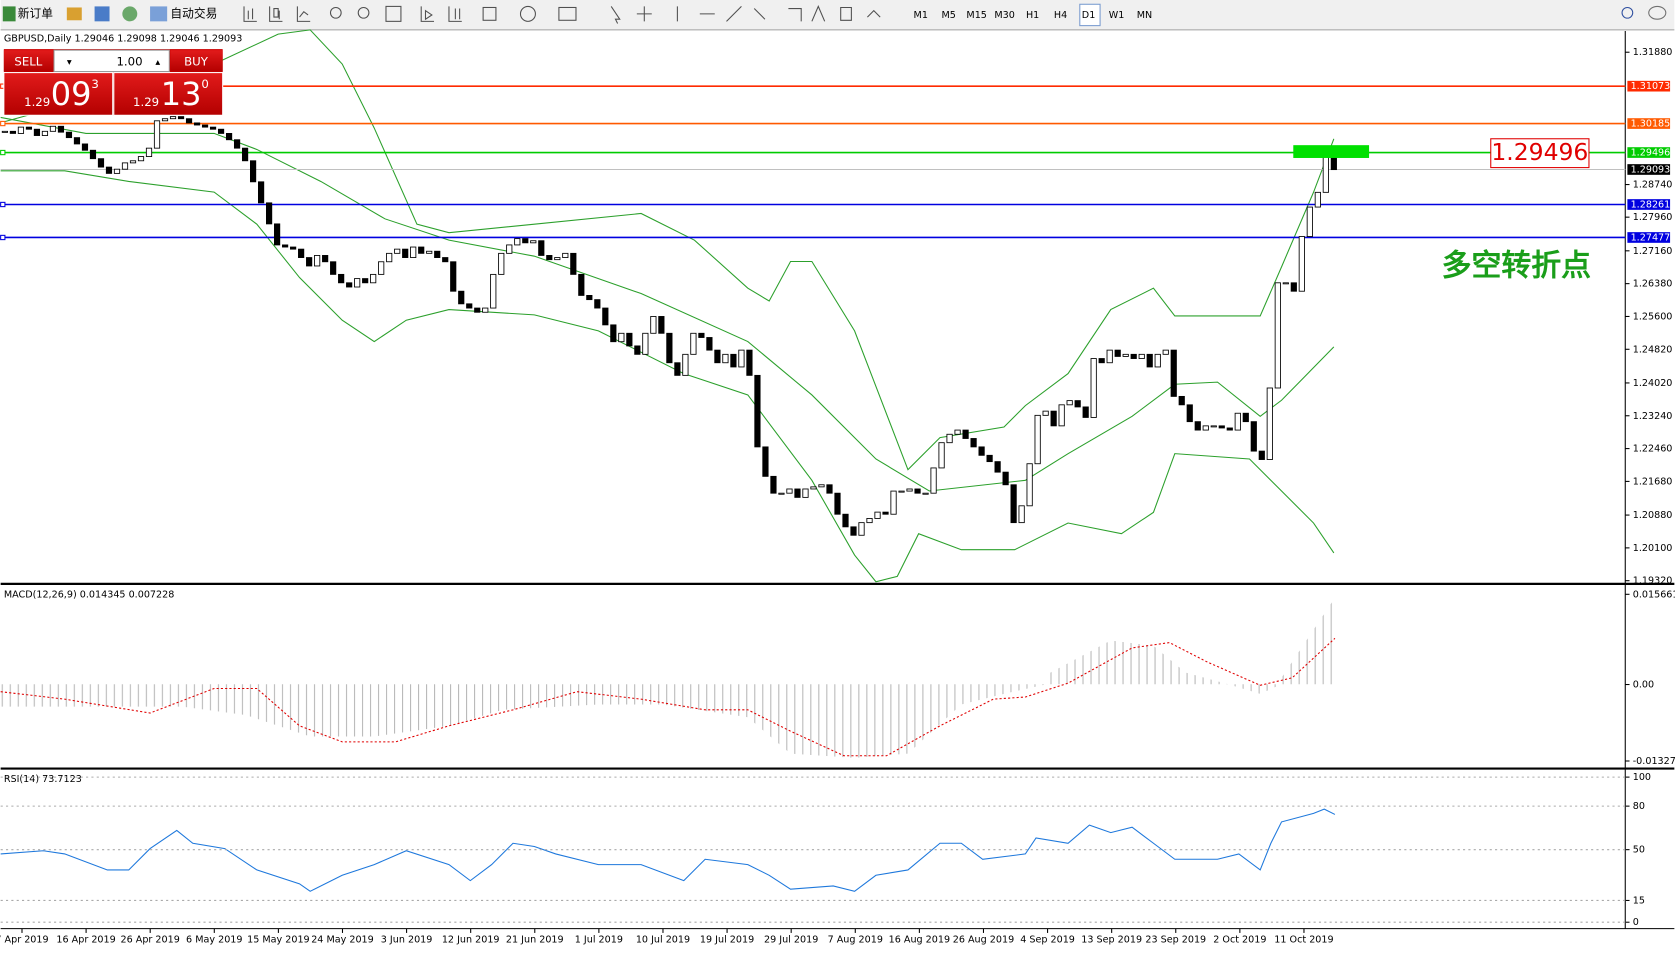 The width and height of the screenshot is (1675, 954). I want to click on lots-value: 1.00, so click(129, 61).